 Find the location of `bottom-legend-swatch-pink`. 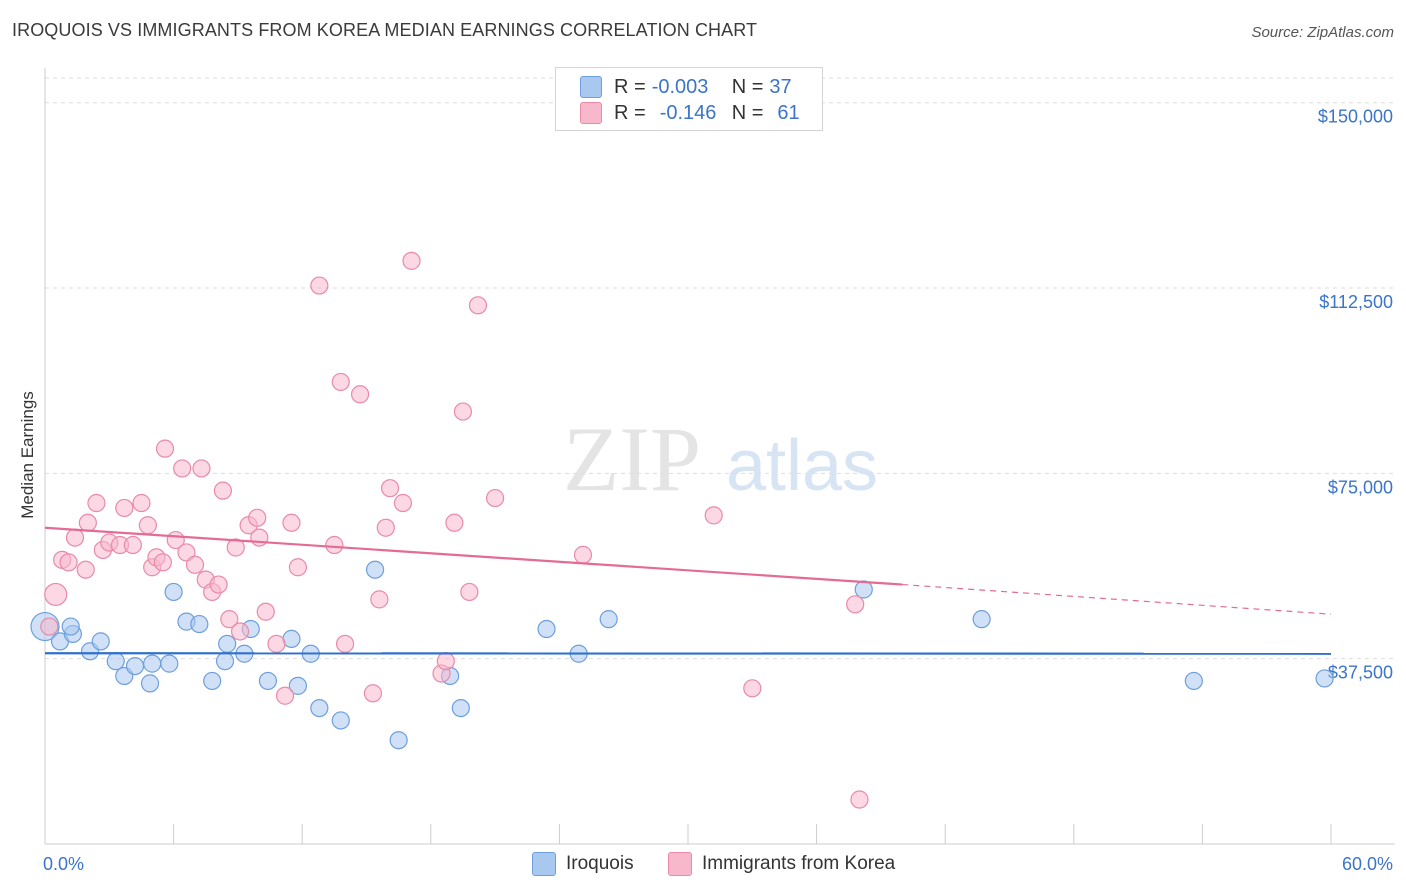

bottom-legend-swatch-pink is located at coordinates (680, 864).